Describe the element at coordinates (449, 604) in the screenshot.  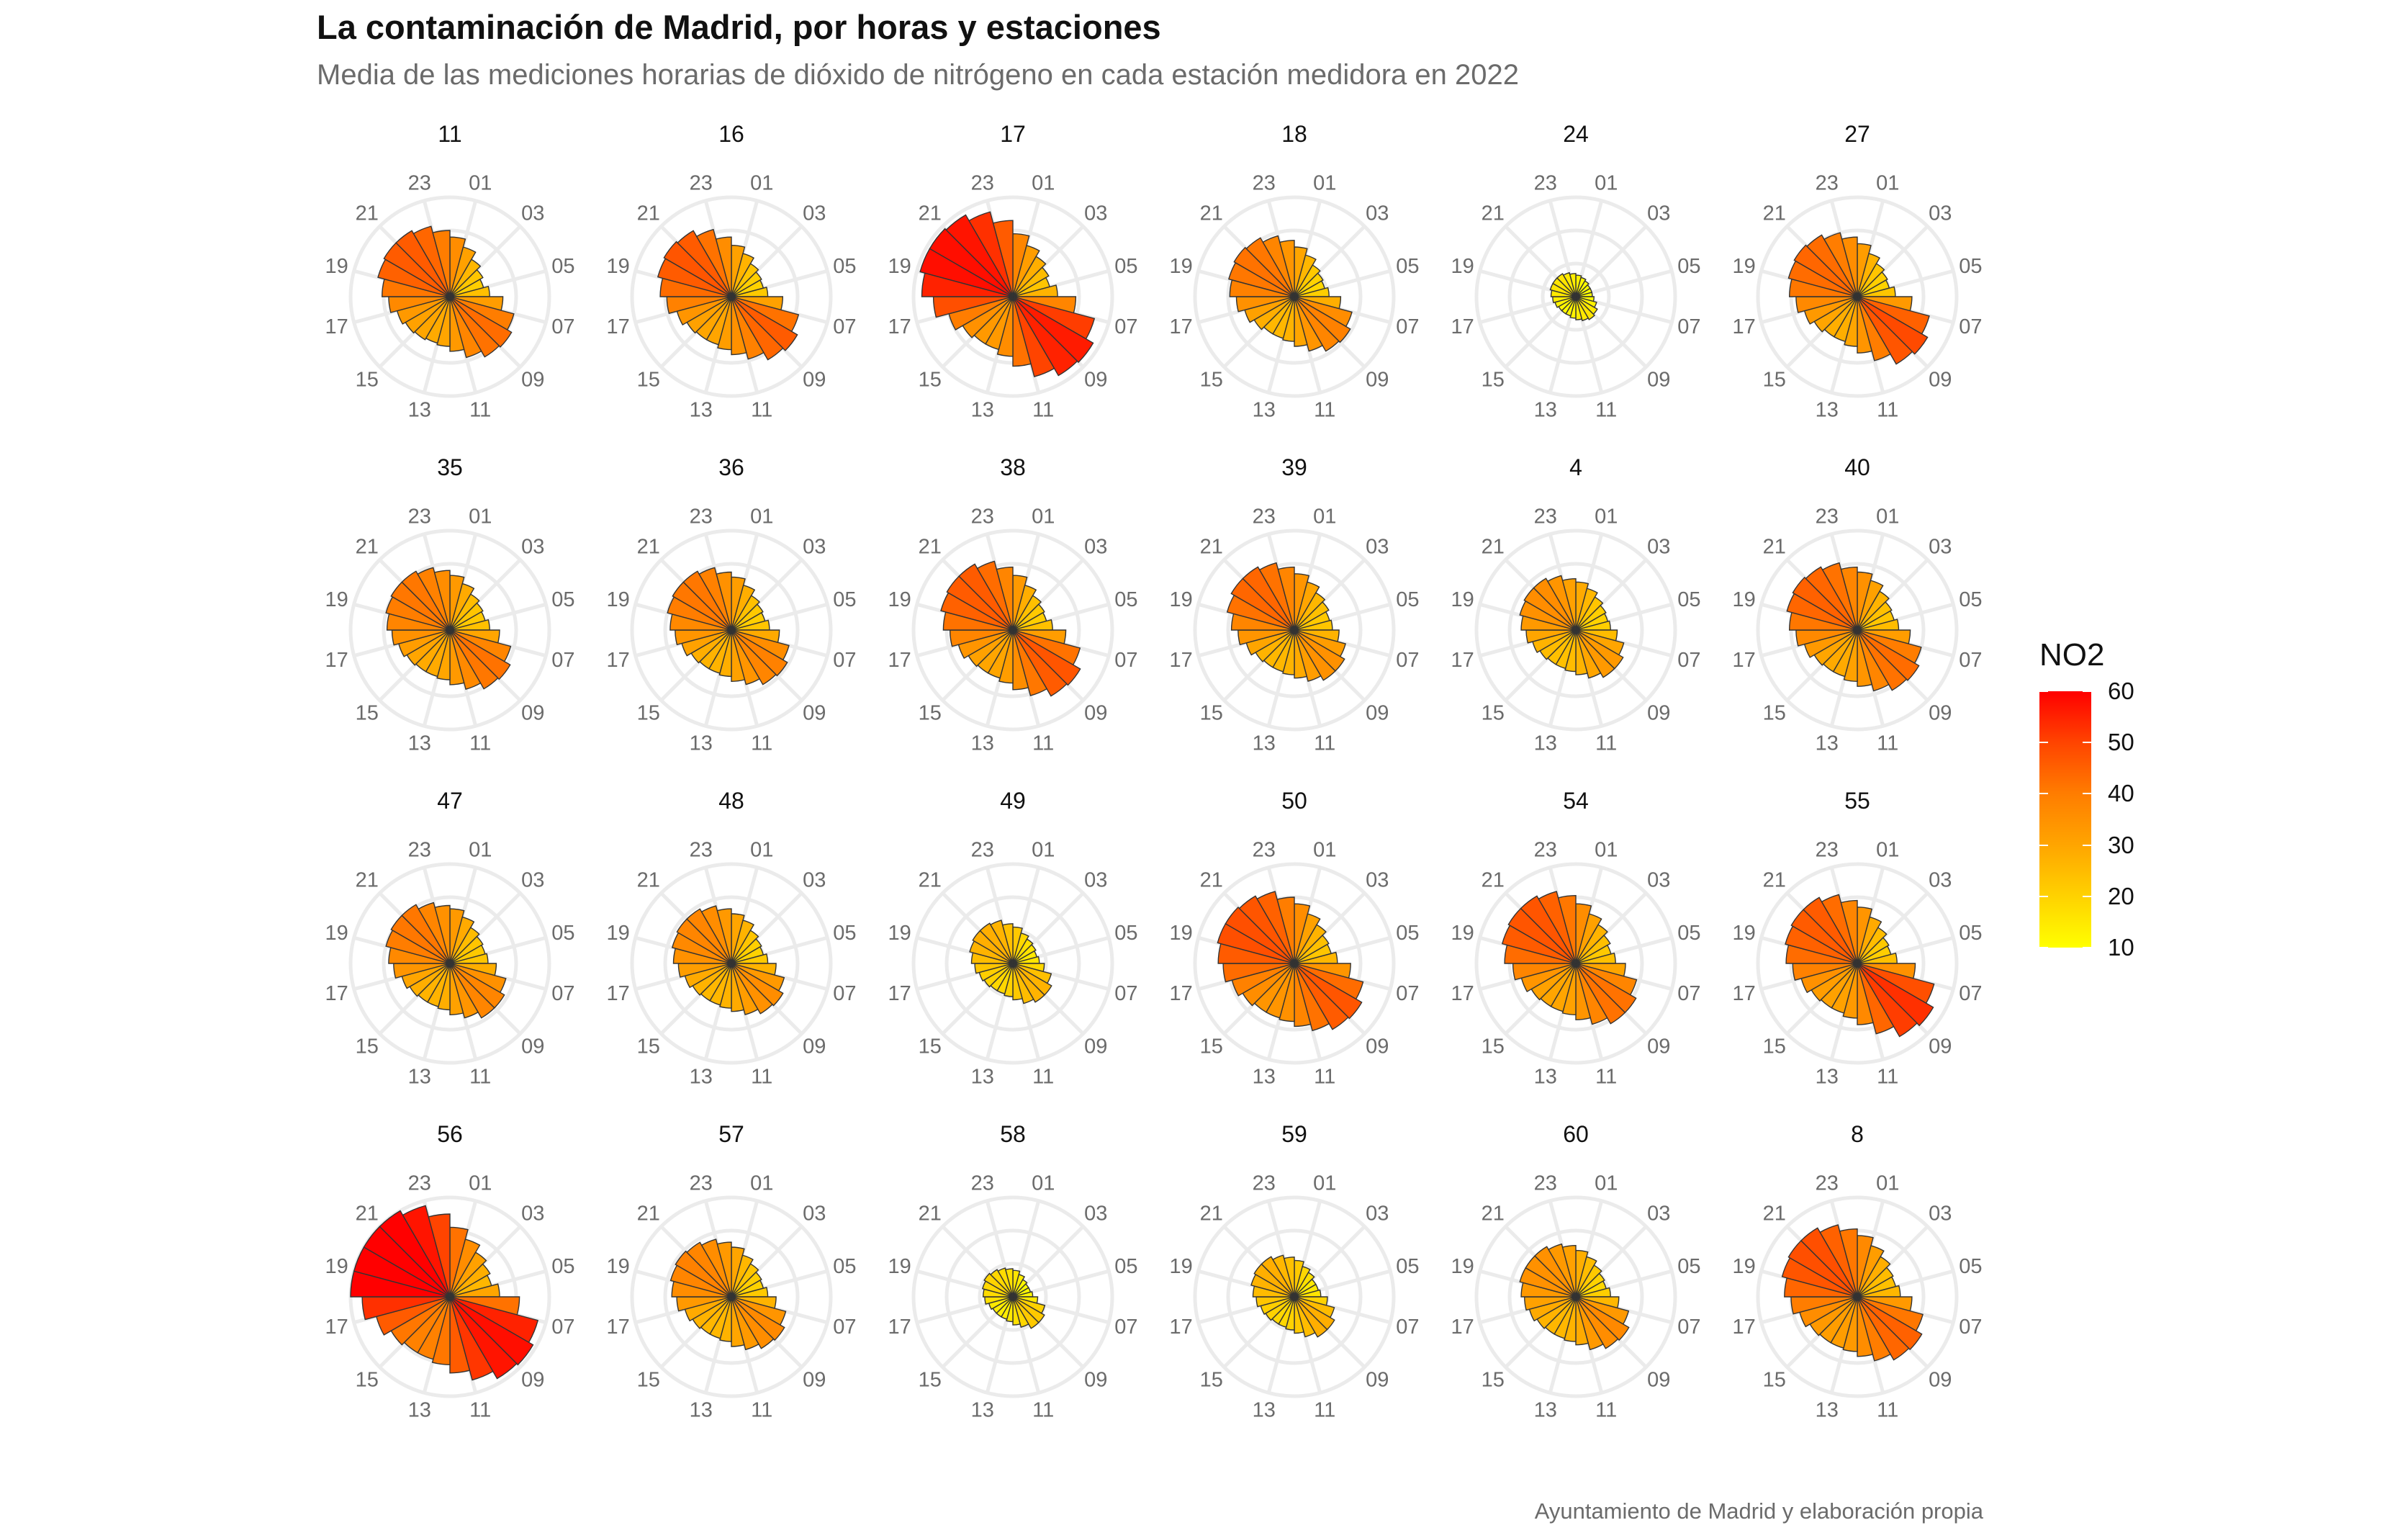
I see `facet-panel-35: 35 01 03 05 07 09 11 13 15 17 19 21 23` at that location.